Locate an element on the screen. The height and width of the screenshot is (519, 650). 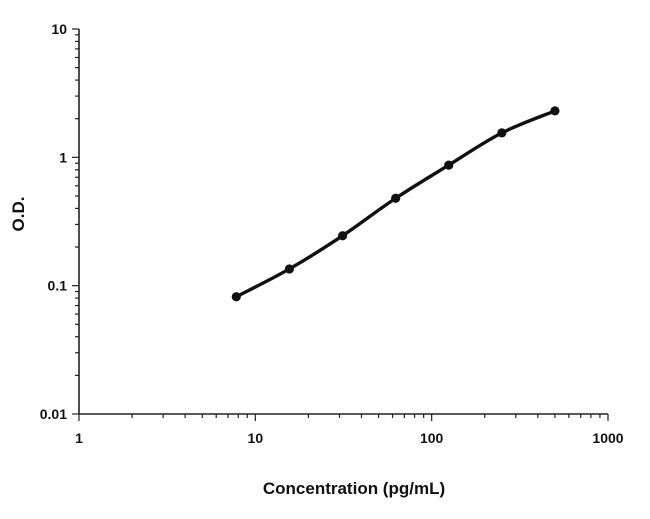
x-tick-label: 1 is located at coordinates (79, 438).